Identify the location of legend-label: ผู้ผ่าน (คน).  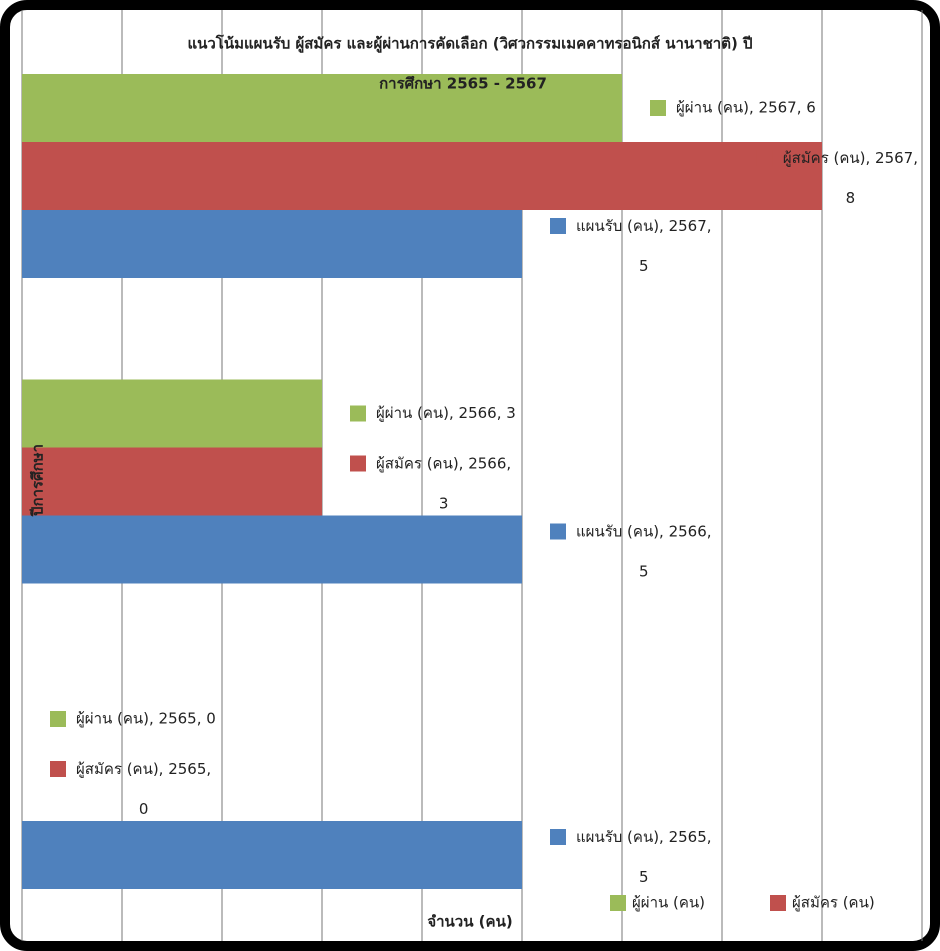
(668, 903).